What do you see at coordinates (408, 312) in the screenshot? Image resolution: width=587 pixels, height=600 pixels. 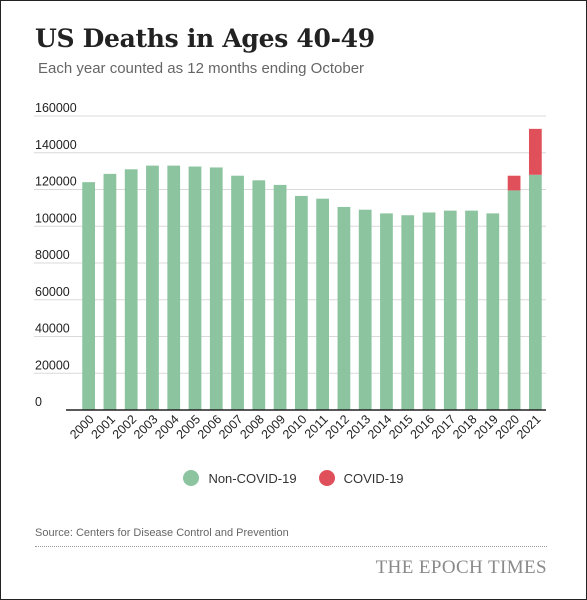 I see `bar-non-covid-2015` at bounding box center [408, 312].